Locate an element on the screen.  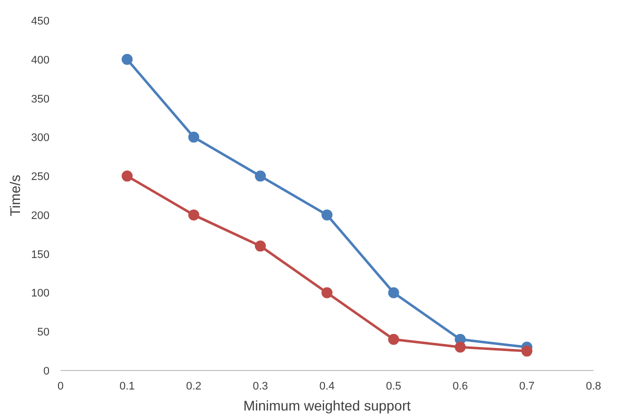
x-tick-label: 0.2 is located at coordinates (194, 386).